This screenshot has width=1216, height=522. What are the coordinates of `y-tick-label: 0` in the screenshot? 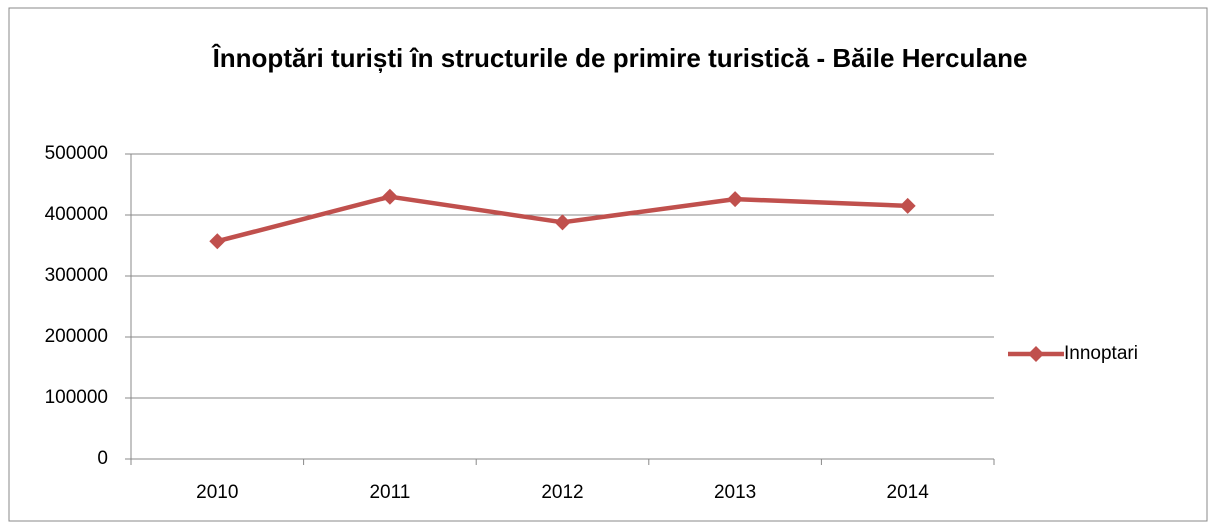 It's located at (102, 458).